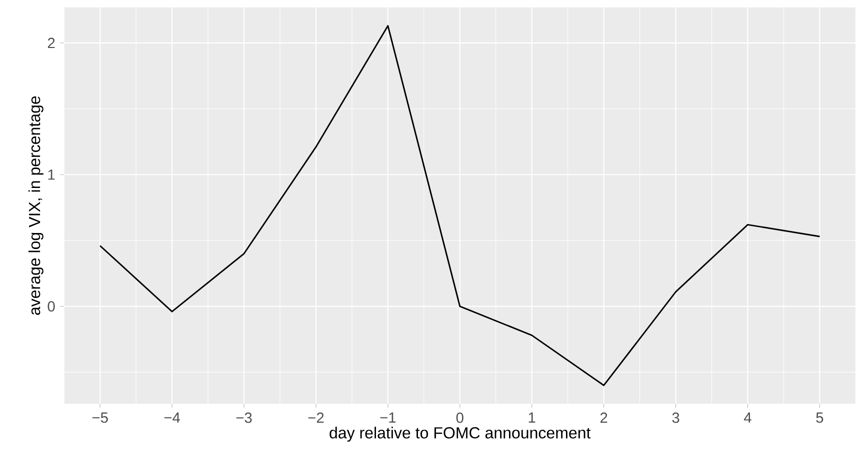  I want to click on y-axis-title: average log VIX, in percentage, so click(36, 206).